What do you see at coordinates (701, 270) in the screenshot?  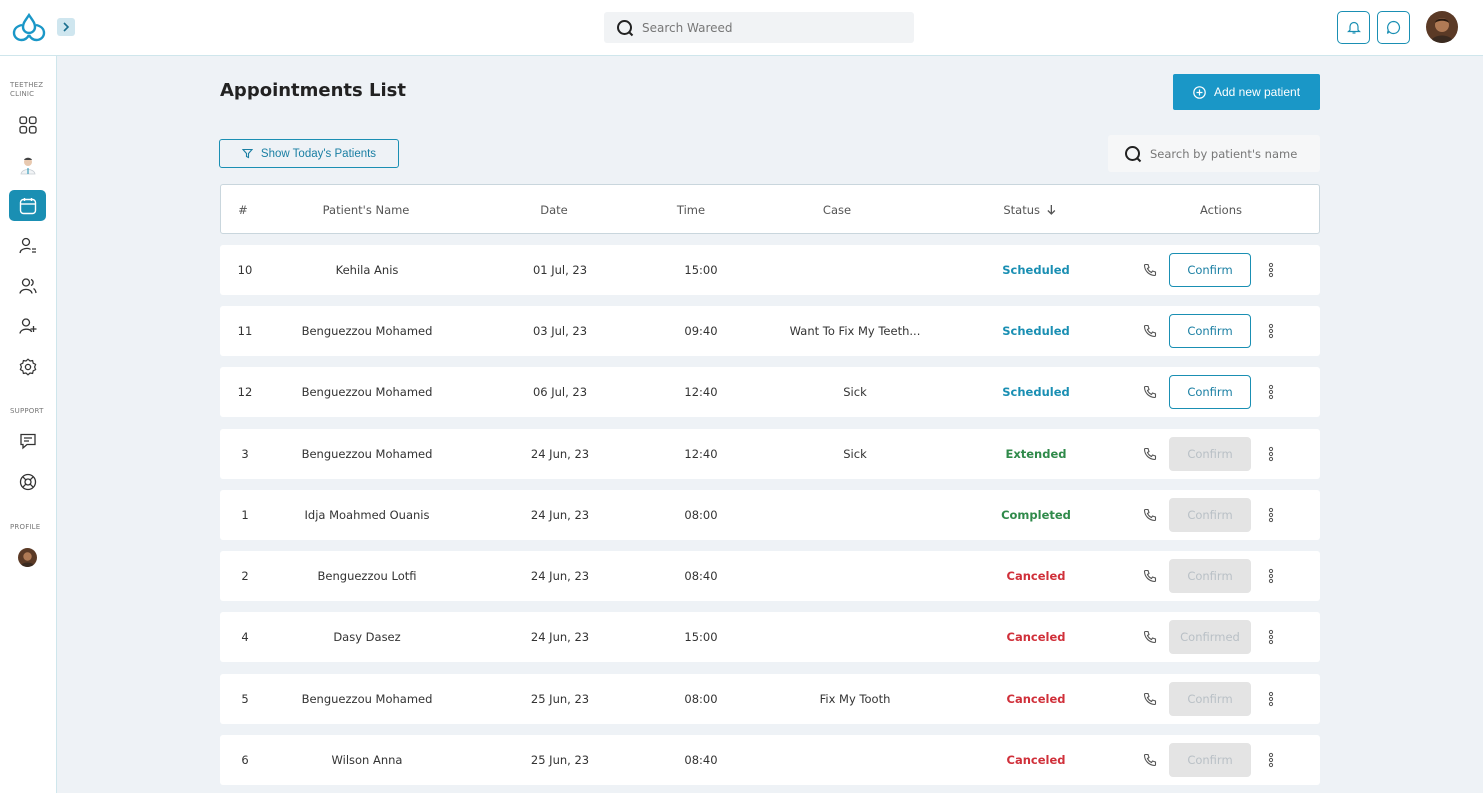 I see `appointment-time: 15:00` at bounding box center [701, 270].